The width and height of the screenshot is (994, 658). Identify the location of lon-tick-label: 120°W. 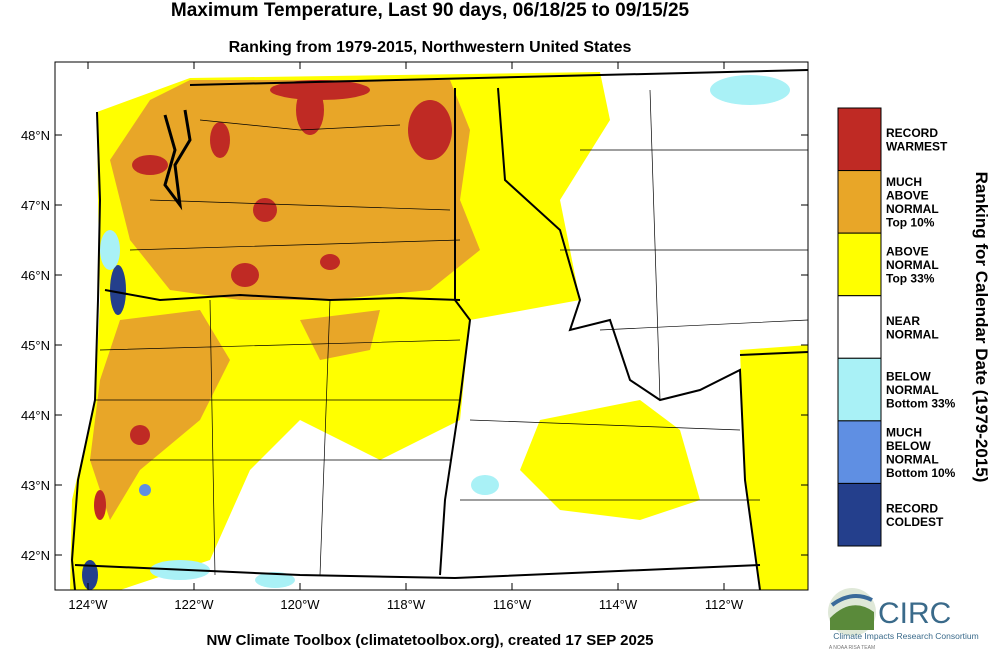
(300, 604).